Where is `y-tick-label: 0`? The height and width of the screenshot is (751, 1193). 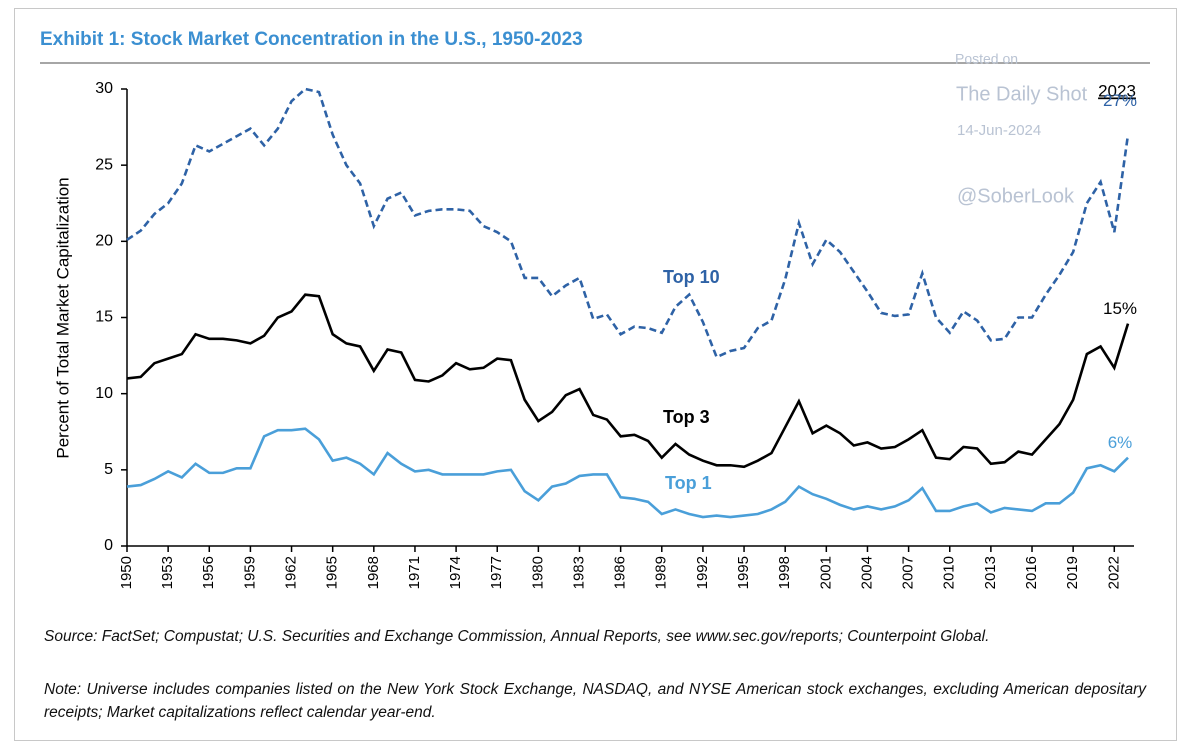 y-tick-label: 0 is located at coordinates (108, 545).